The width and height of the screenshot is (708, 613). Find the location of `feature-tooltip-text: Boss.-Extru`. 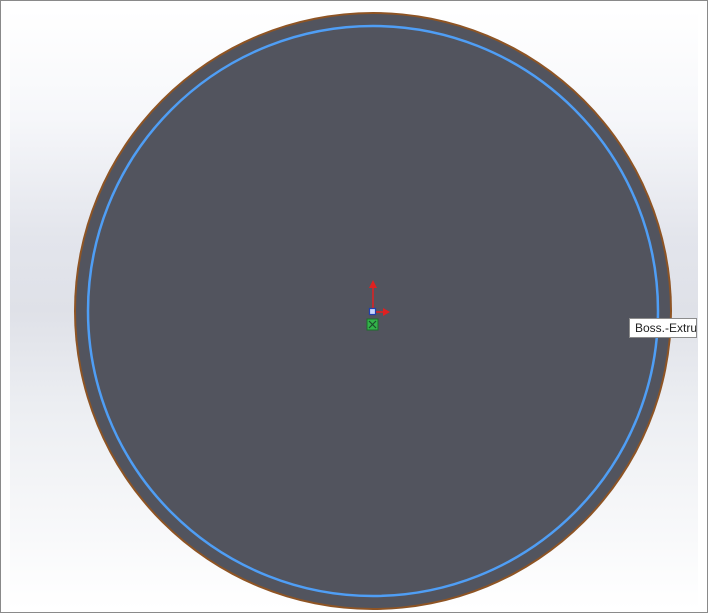

feature-tooltip-text: Boss.-Extru is located at coordinates (666, 328).